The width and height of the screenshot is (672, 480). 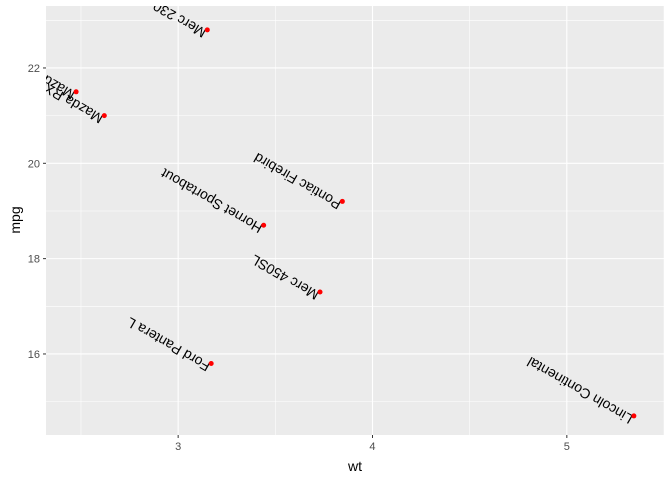 What do you see at coordinates (34, 69) in the screenshot?
I see `y-tick-label: 22` at bounding box center [34, 69].